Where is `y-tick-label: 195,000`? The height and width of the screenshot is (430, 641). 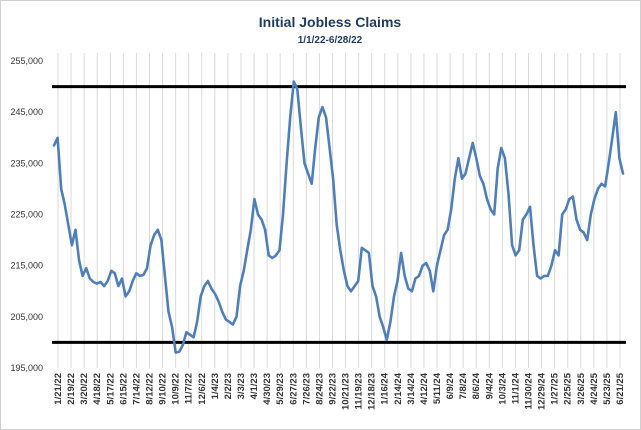 y-tick-label: 195,000 is located at coordinates (26, 368).